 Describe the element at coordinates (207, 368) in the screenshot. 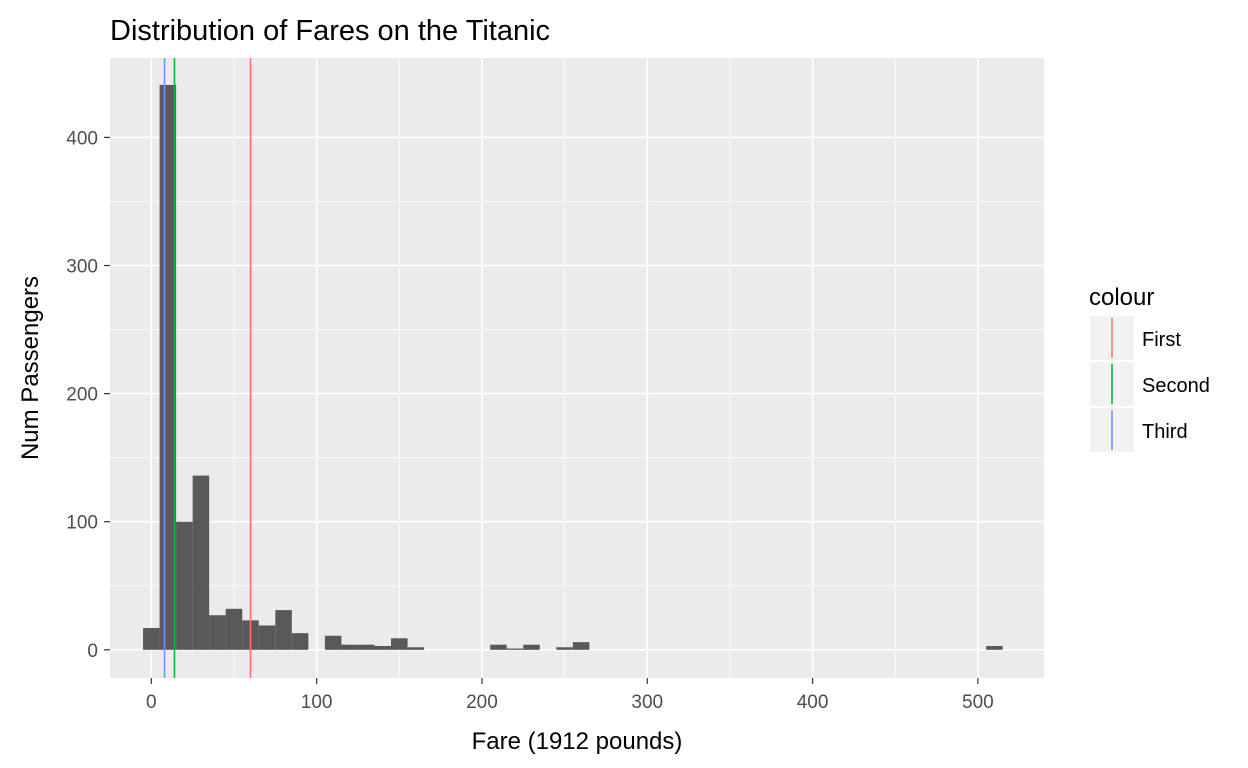

I see `class-fare-lines` at that location.